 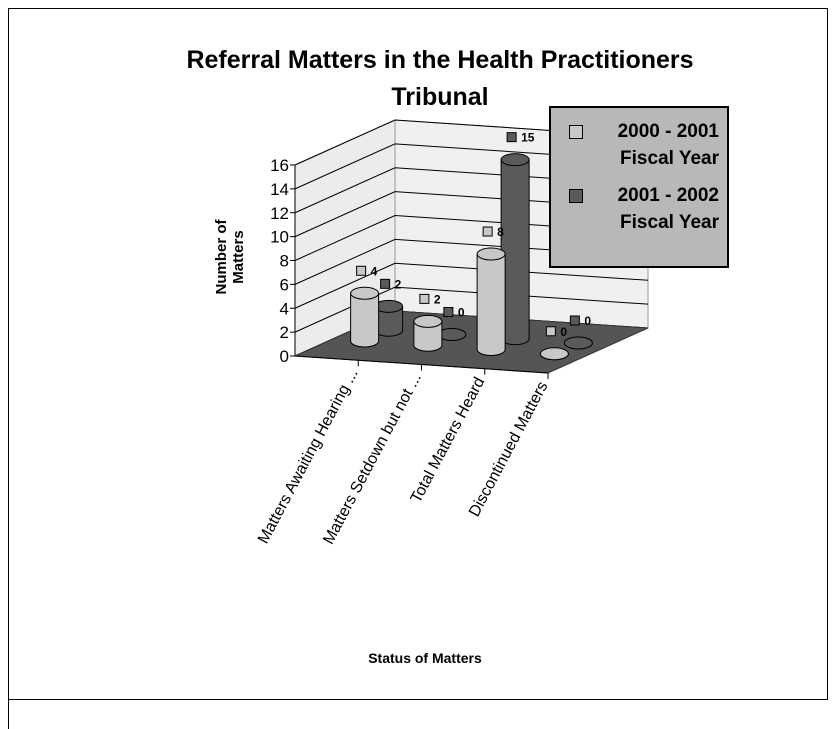 I want to click on y-tick-label: 16, so click(x=279, y=165).